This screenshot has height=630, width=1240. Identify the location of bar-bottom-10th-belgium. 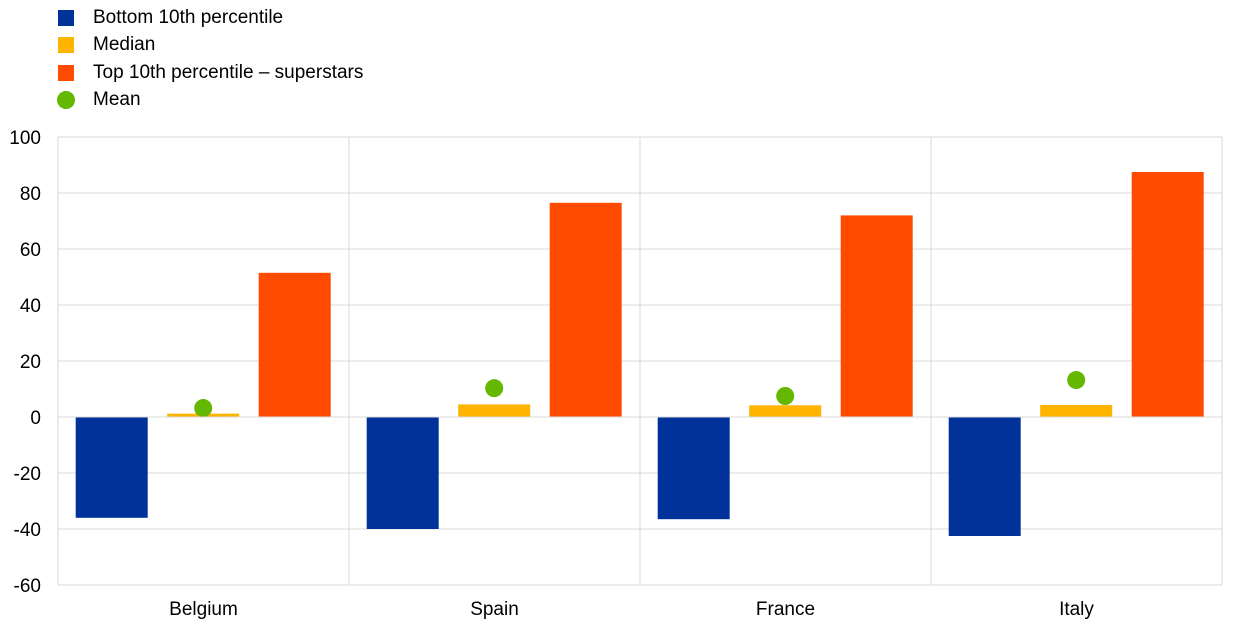
(111, 467).